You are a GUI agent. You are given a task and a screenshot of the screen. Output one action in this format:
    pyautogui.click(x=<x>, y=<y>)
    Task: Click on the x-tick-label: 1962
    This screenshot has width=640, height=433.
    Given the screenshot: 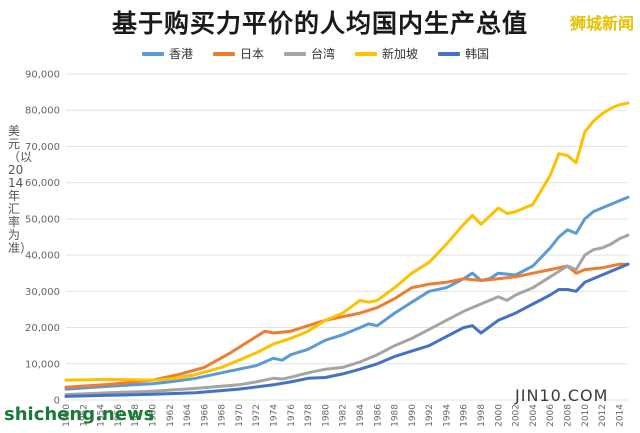 What is the action you would take?
    pyautogui.click(x=171, y=415)
    